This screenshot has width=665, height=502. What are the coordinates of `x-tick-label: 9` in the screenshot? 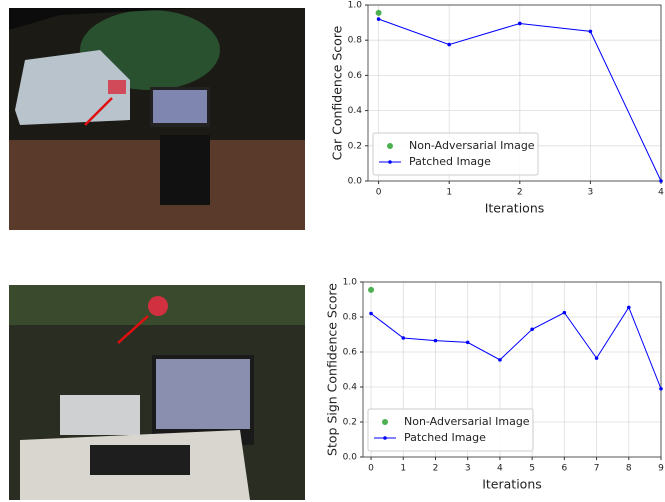 It's located at (661, 469).